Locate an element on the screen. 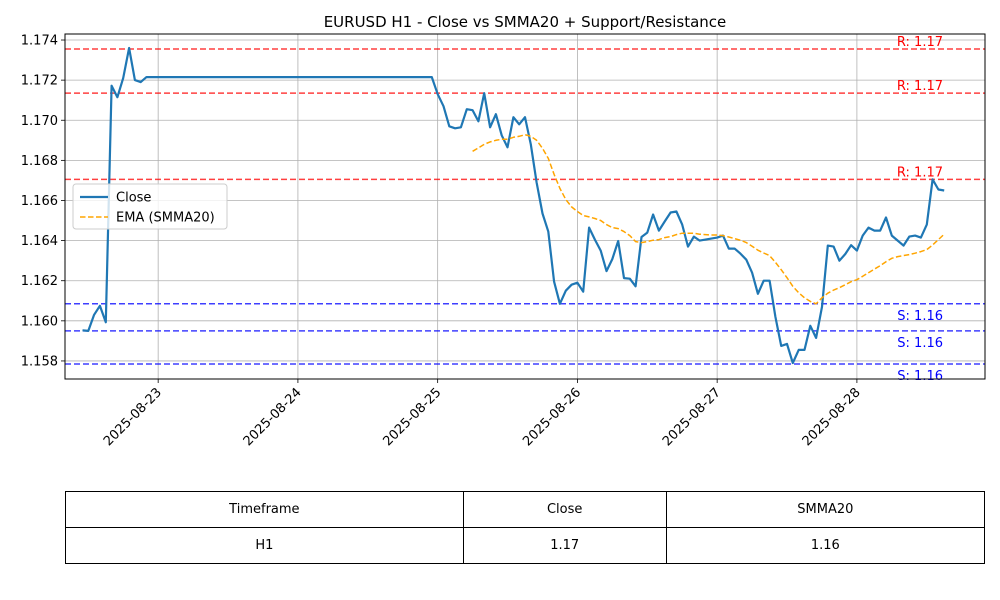 The image size is (1000, 600). table-header-cell: Timeframe is located at coordinates (264, 509).